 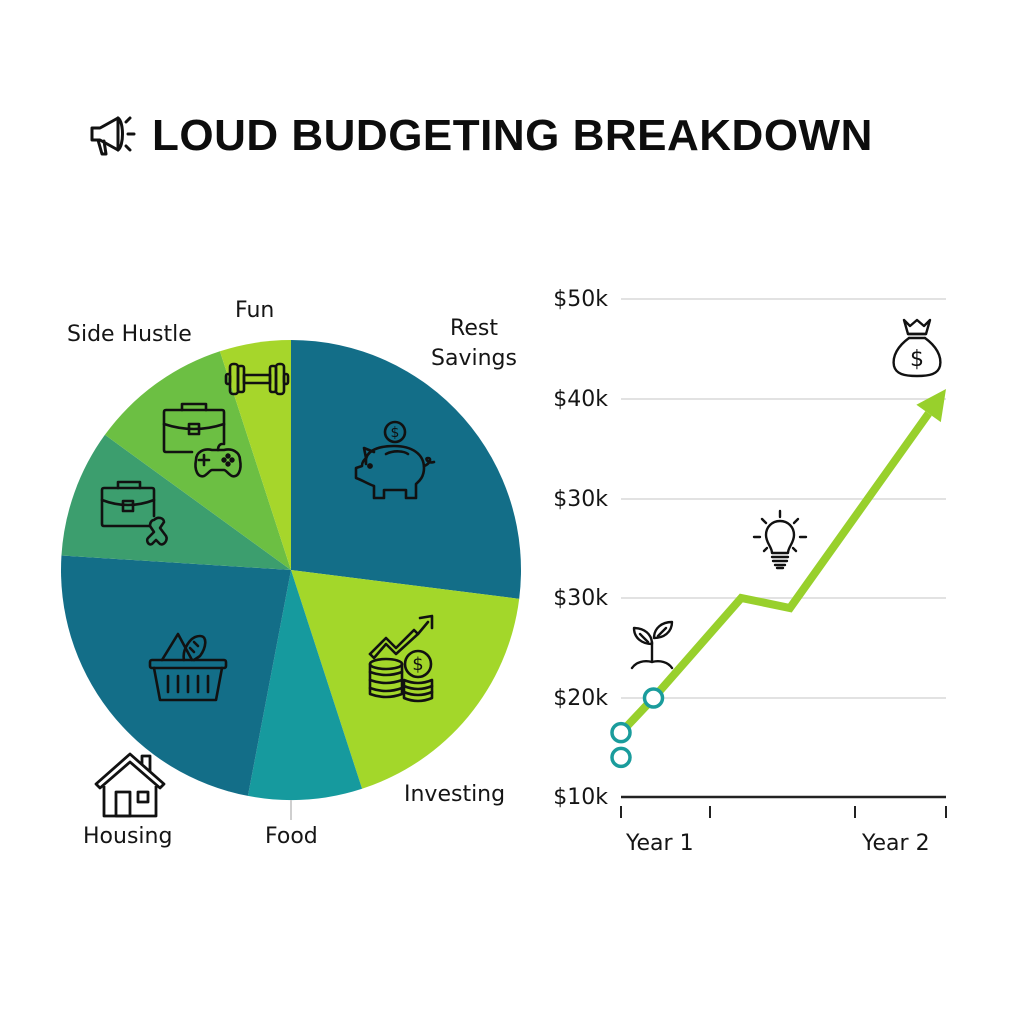 I want to click on label-rest-savings-line2: Savings, so click(x=474, y=358).